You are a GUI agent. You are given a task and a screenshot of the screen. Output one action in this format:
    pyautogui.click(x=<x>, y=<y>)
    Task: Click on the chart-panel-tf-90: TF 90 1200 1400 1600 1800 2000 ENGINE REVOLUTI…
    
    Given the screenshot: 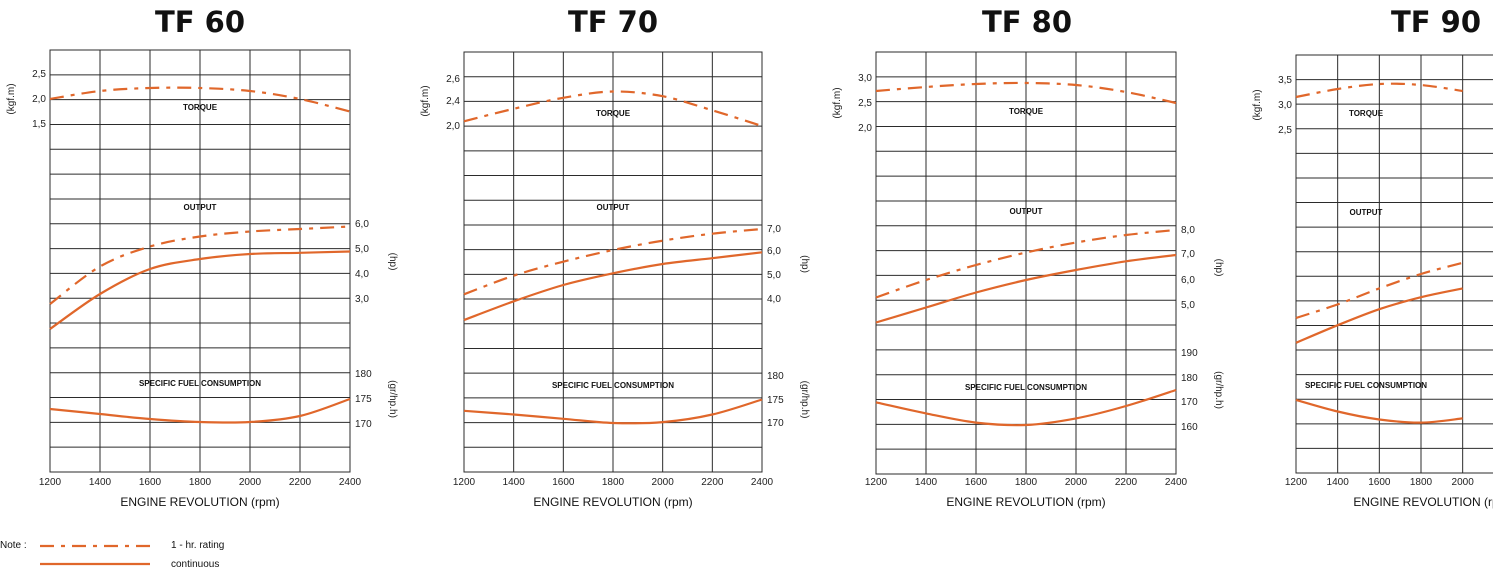 What is the action you would take?
    pyautogui.click(x=1372, y=257)
    